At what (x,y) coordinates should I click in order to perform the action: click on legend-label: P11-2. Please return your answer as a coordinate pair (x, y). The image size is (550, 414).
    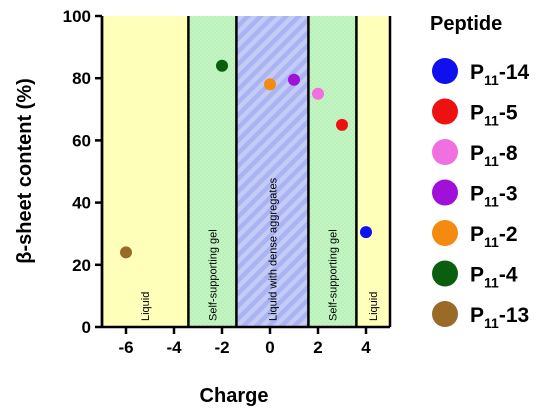
    Looking at the image, I should click on (494, 236).